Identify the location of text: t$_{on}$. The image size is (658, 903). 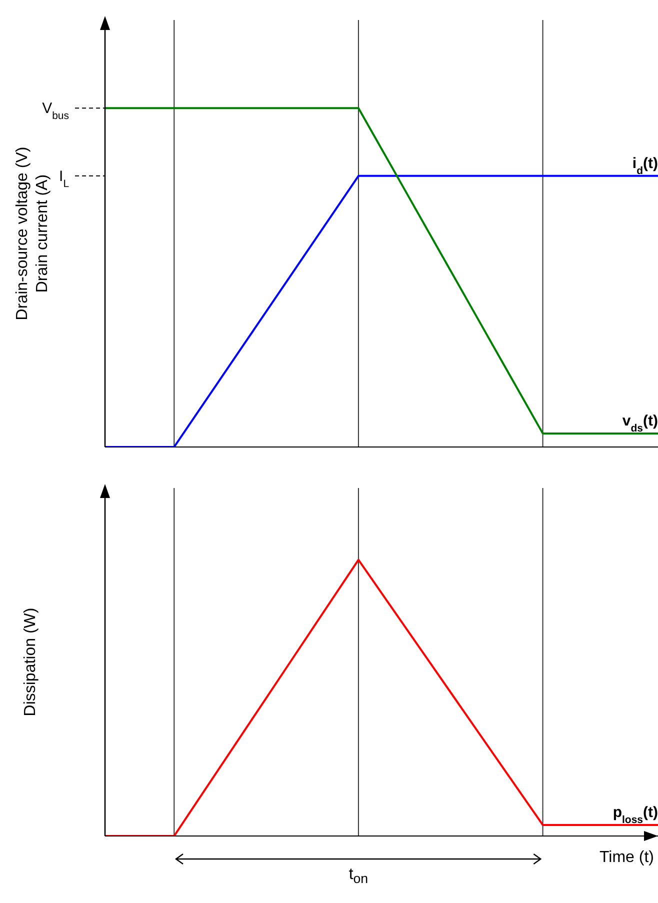
(359, 876).